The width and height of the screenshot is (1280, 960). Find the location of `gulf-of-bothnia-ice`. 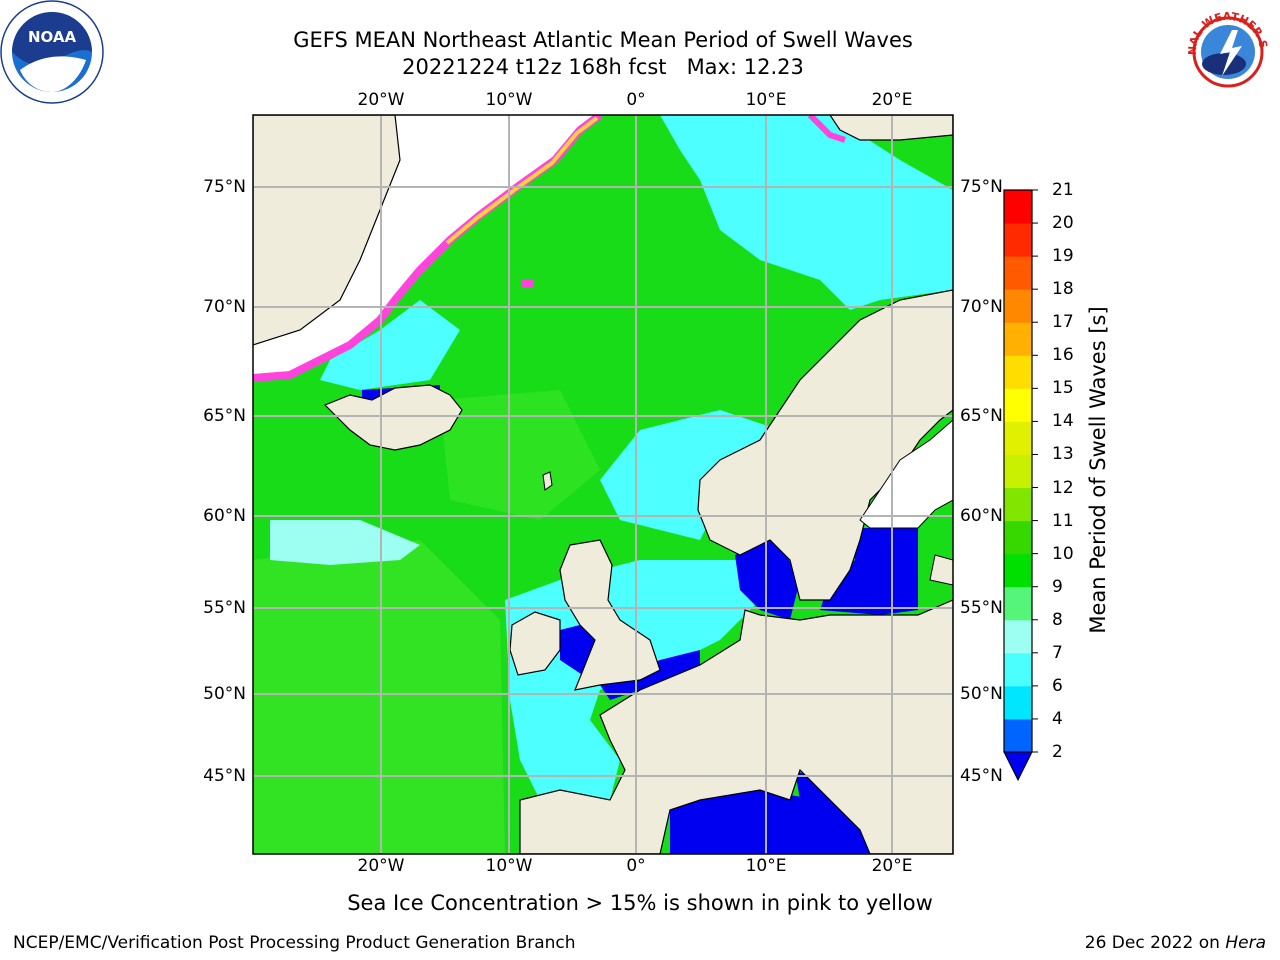

gulf-of-bothnia-ice is located at coordinates (906, 474).